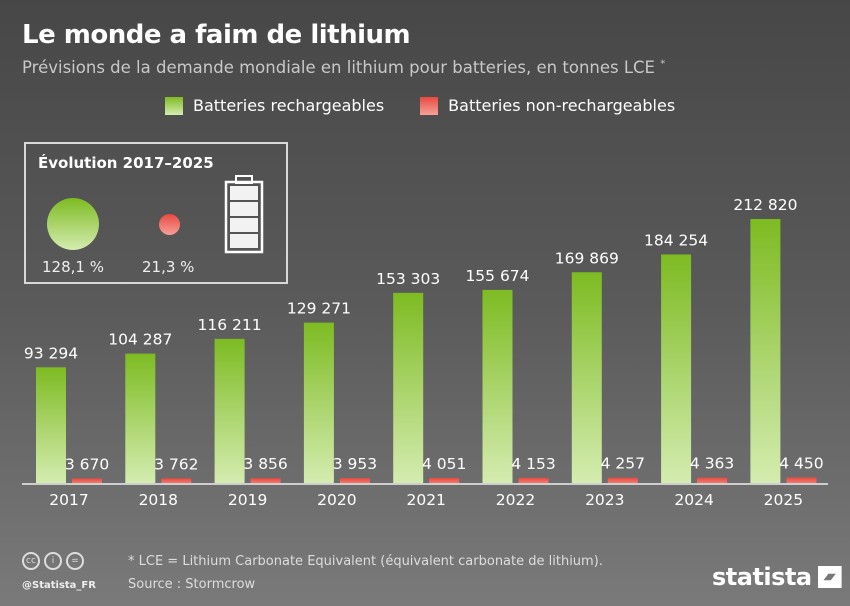  Describe the element at coordinates (265, 464) in the screenshot. I see `data-label-non-rechargeable: 3 856` at that location.